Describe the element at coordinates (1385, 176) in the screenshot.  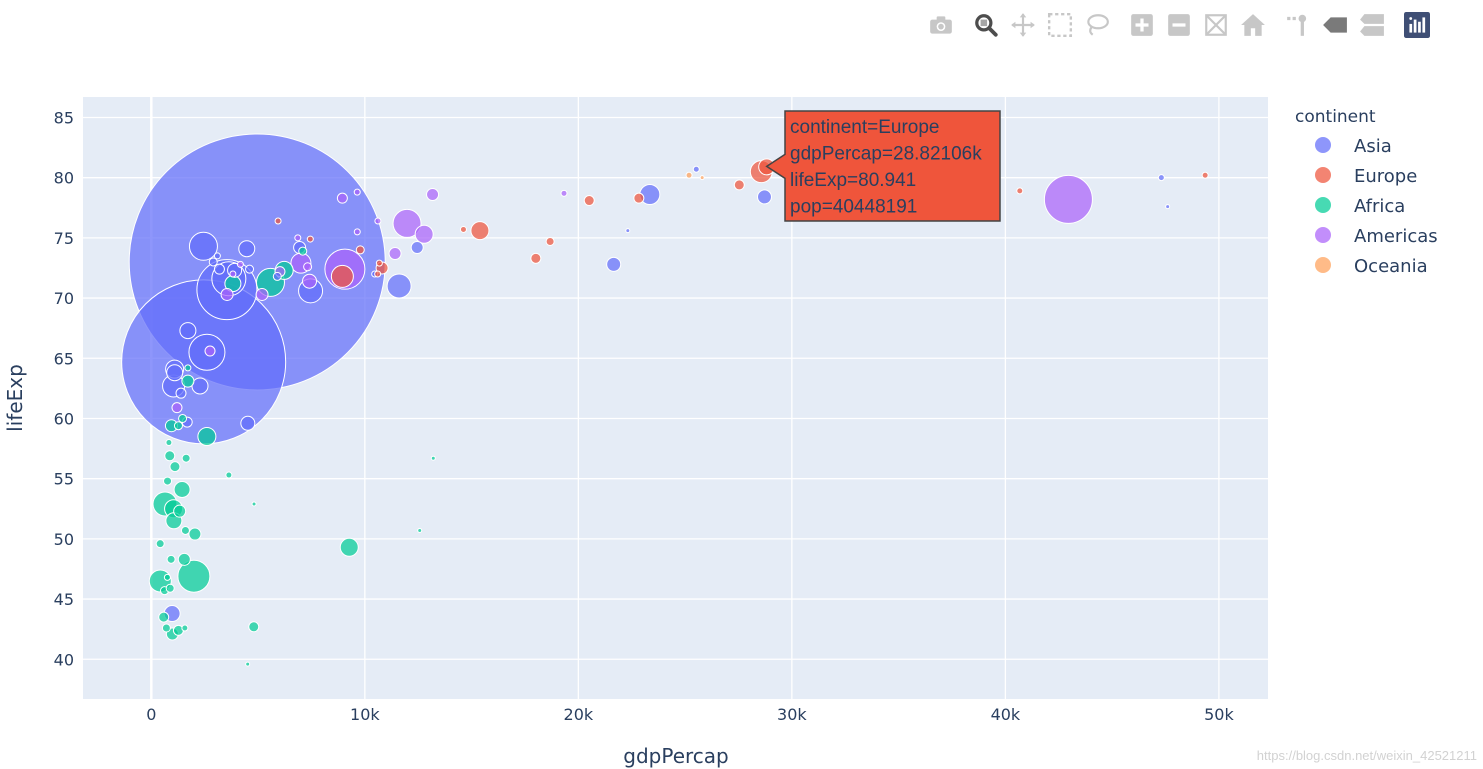
I see `legend-item-europe: Europe` at that location.